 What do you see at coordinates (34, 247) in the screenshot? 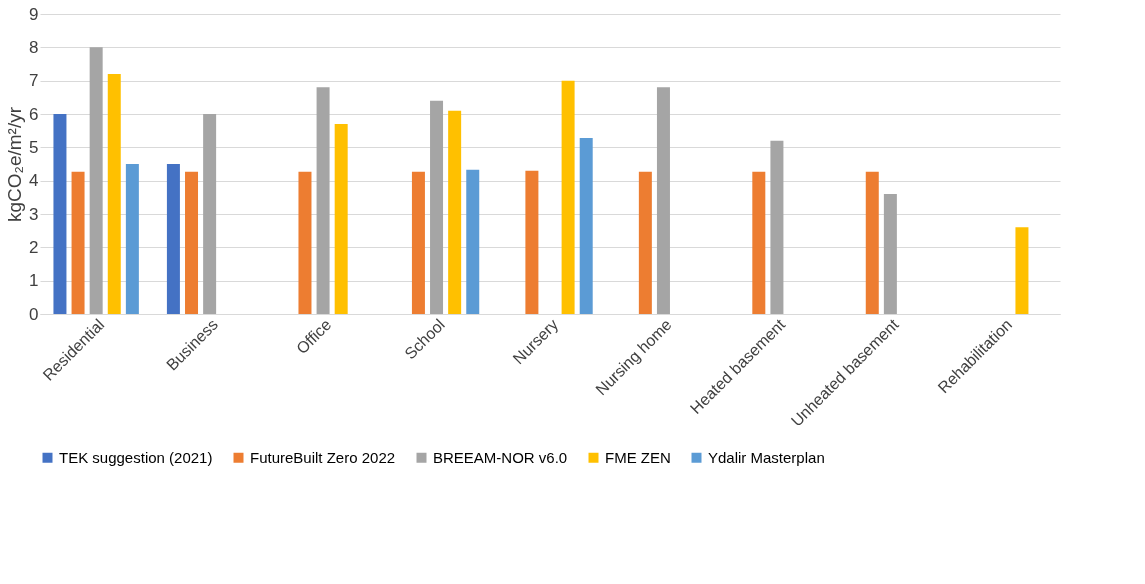
I see `y-tick-label: 2` at bounding box center [34, 247].